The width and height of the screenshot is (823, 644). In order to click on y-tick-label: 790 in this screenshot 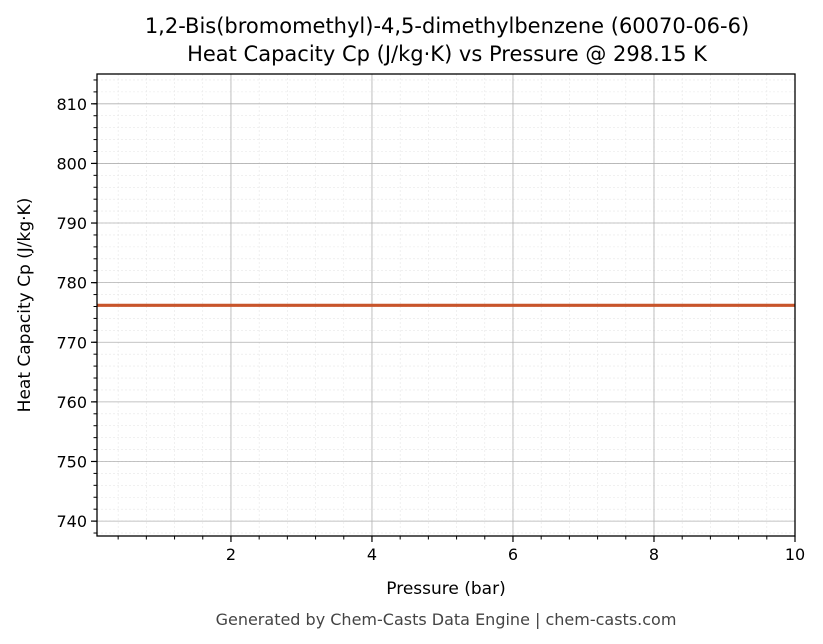, I will do `click(71, 223)`.